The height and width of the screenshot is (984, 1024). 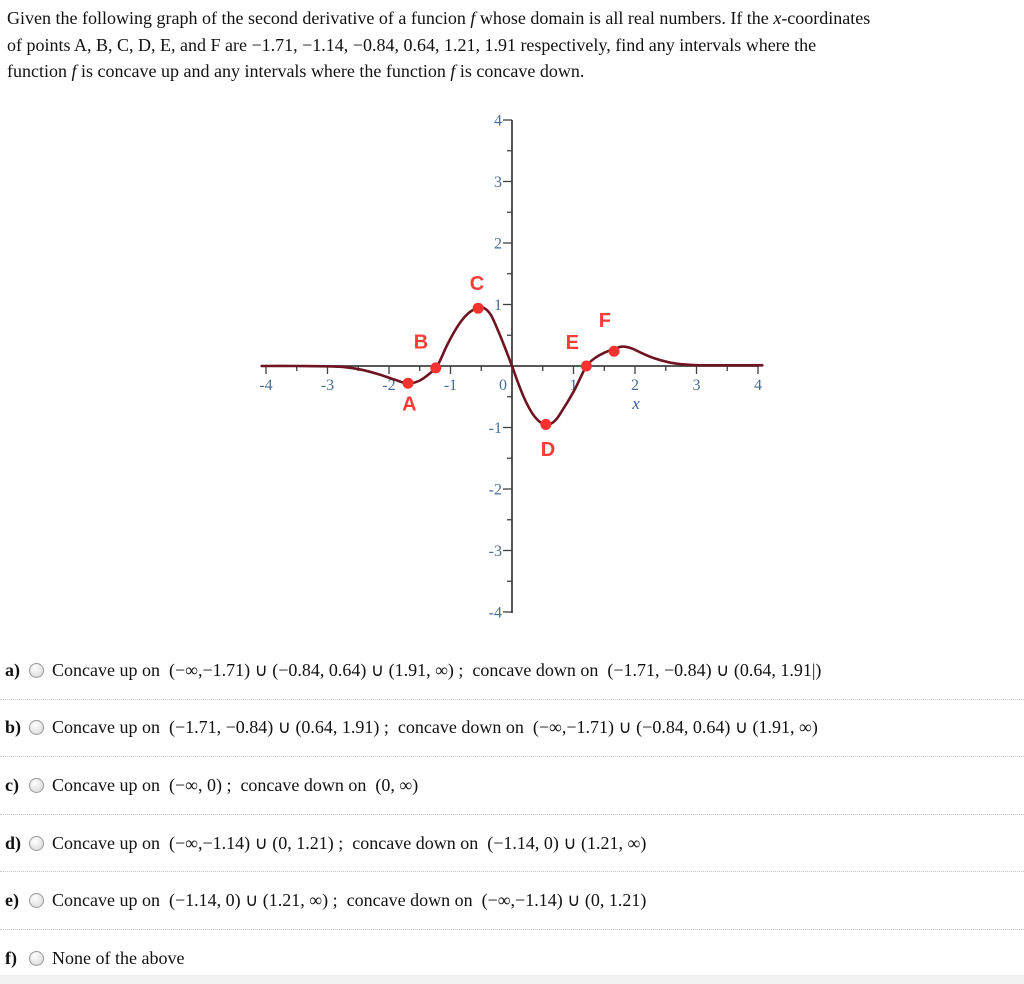 I want to click on radio-button-a, so click(x=36, y=670).